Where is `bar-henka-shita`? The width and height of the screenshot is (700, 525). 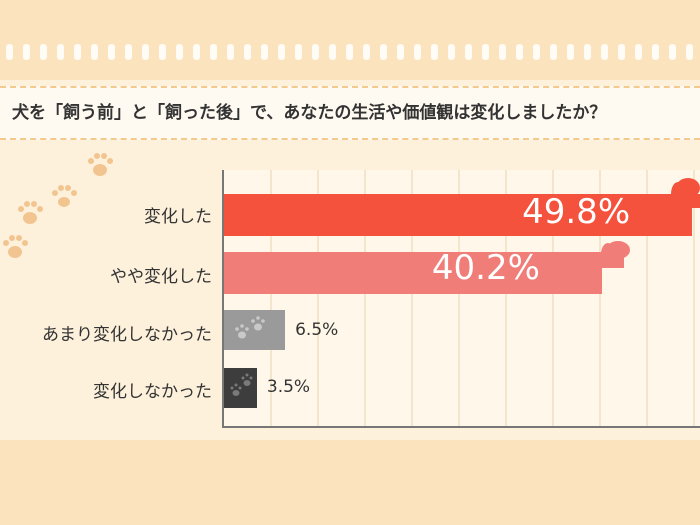 bar-henka-shita is located at coordinates (458, 215).